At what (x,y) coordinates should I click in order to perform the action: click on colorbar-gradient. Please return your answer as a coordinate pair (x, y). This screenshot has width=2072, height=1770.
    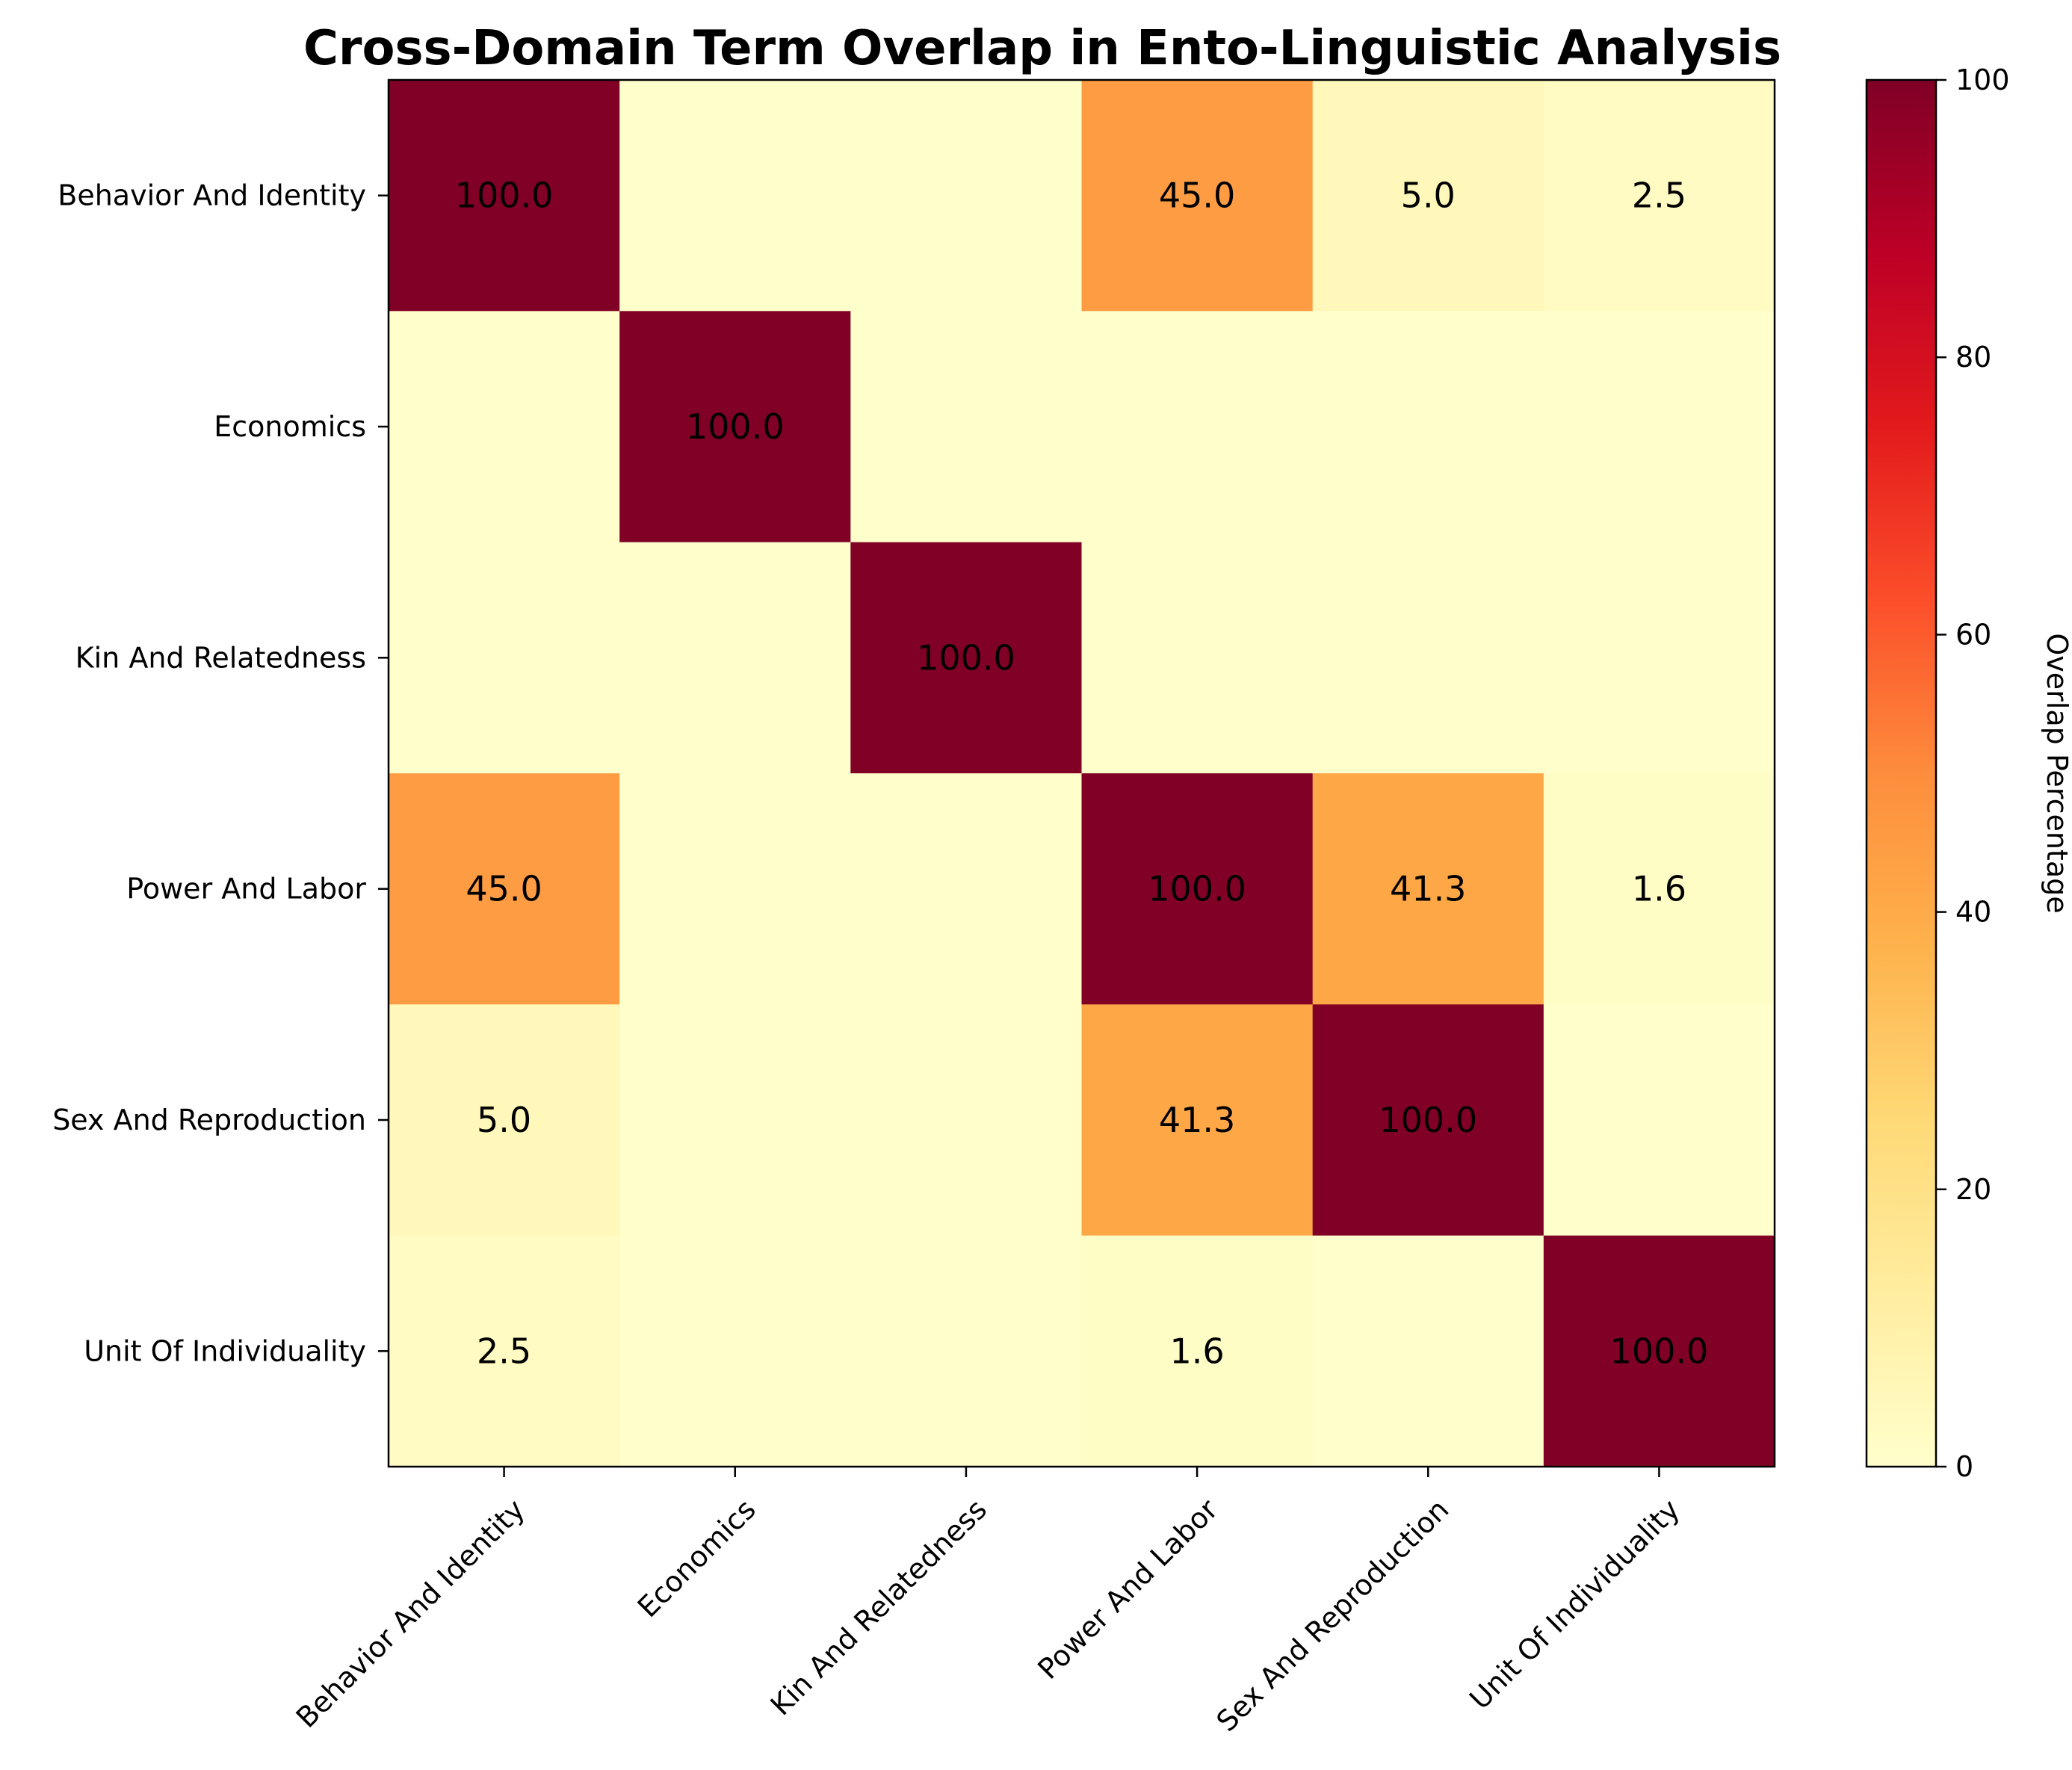
    Looking at the image, I should click on (1901, 773).